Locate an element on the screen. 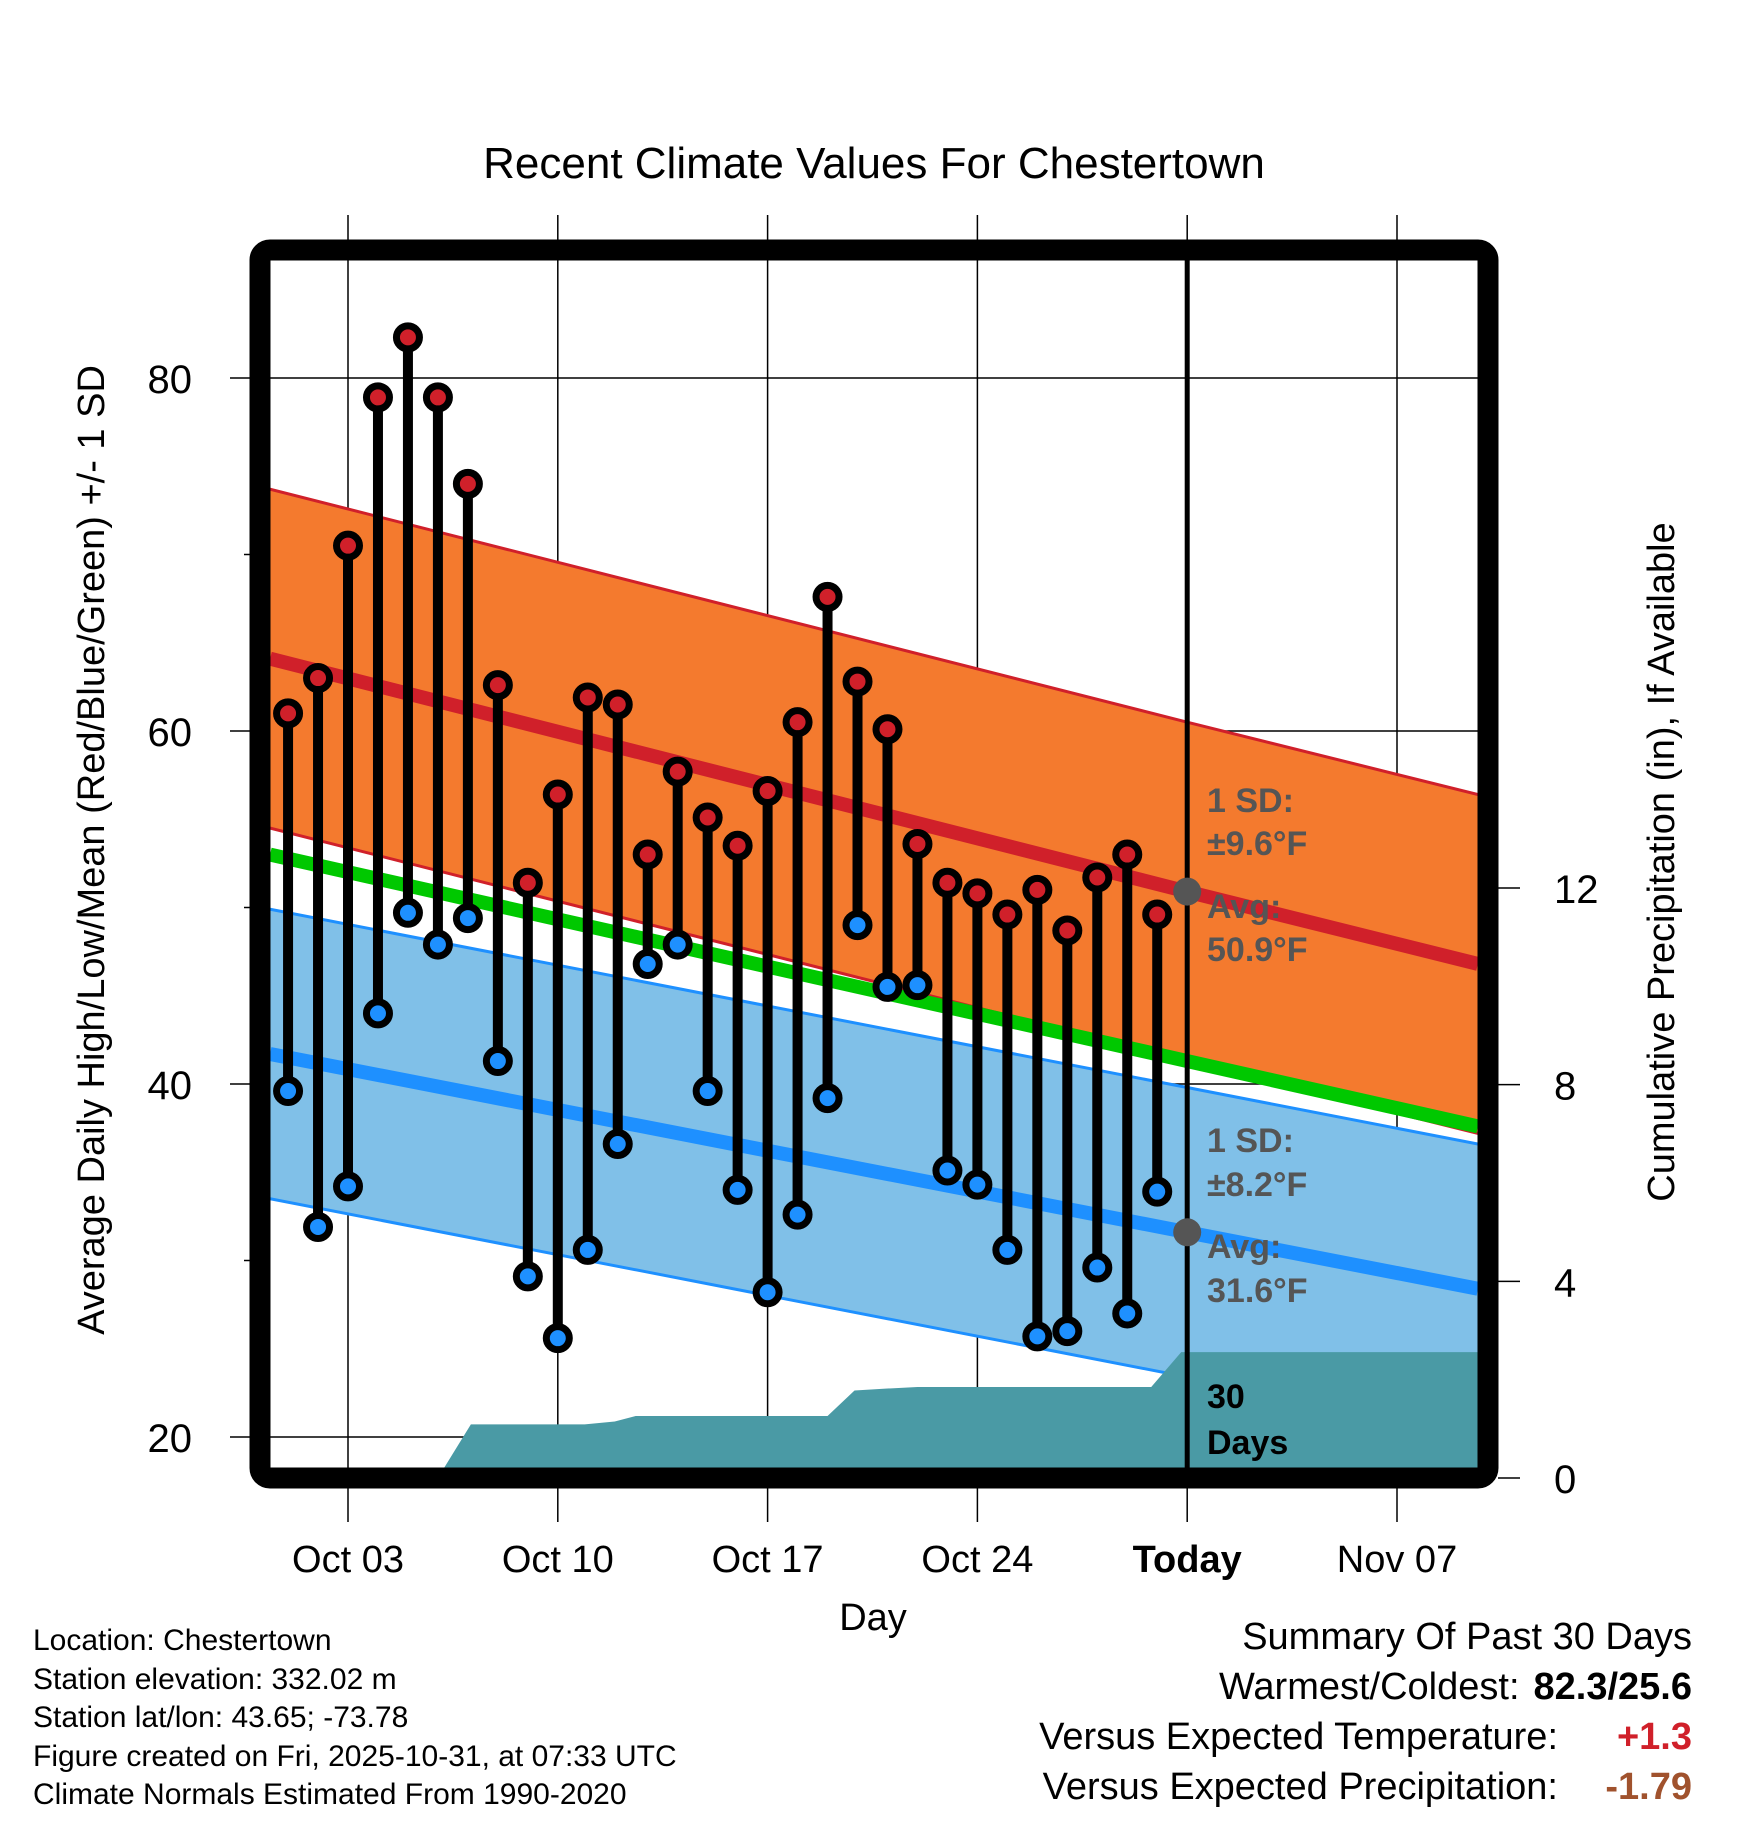 The height and width of the screenshot is (1828, 1748). low-avg-value: 31.6°F is located at coordinates (1257, 1291).